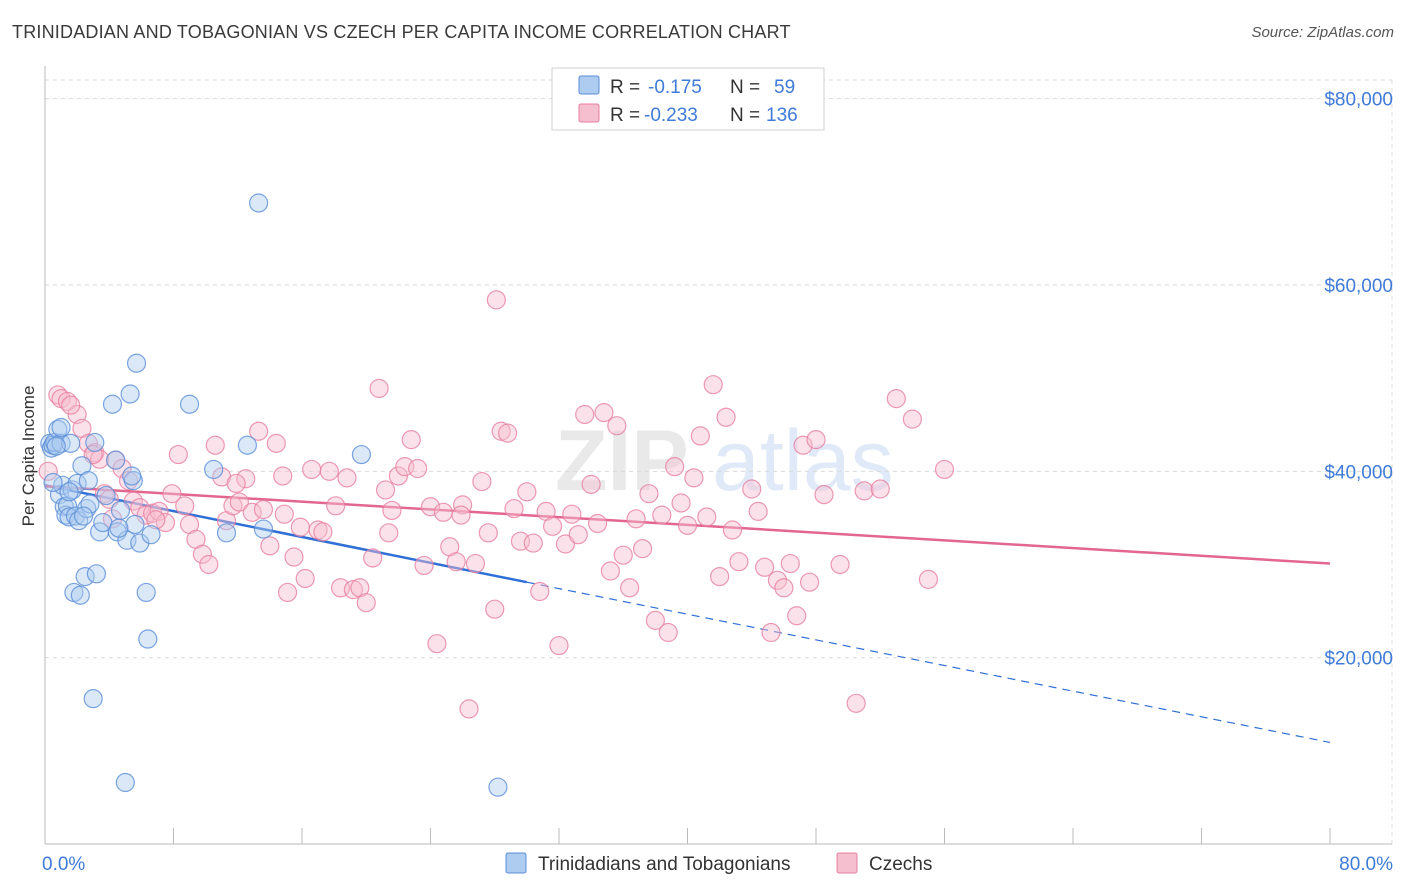 The width and height of the screenshot is (1406, 892). What do you see at coordinates (589, 113) in the screenshot?
I see `legend-swatch-pink` at bounding box center [589, 113].